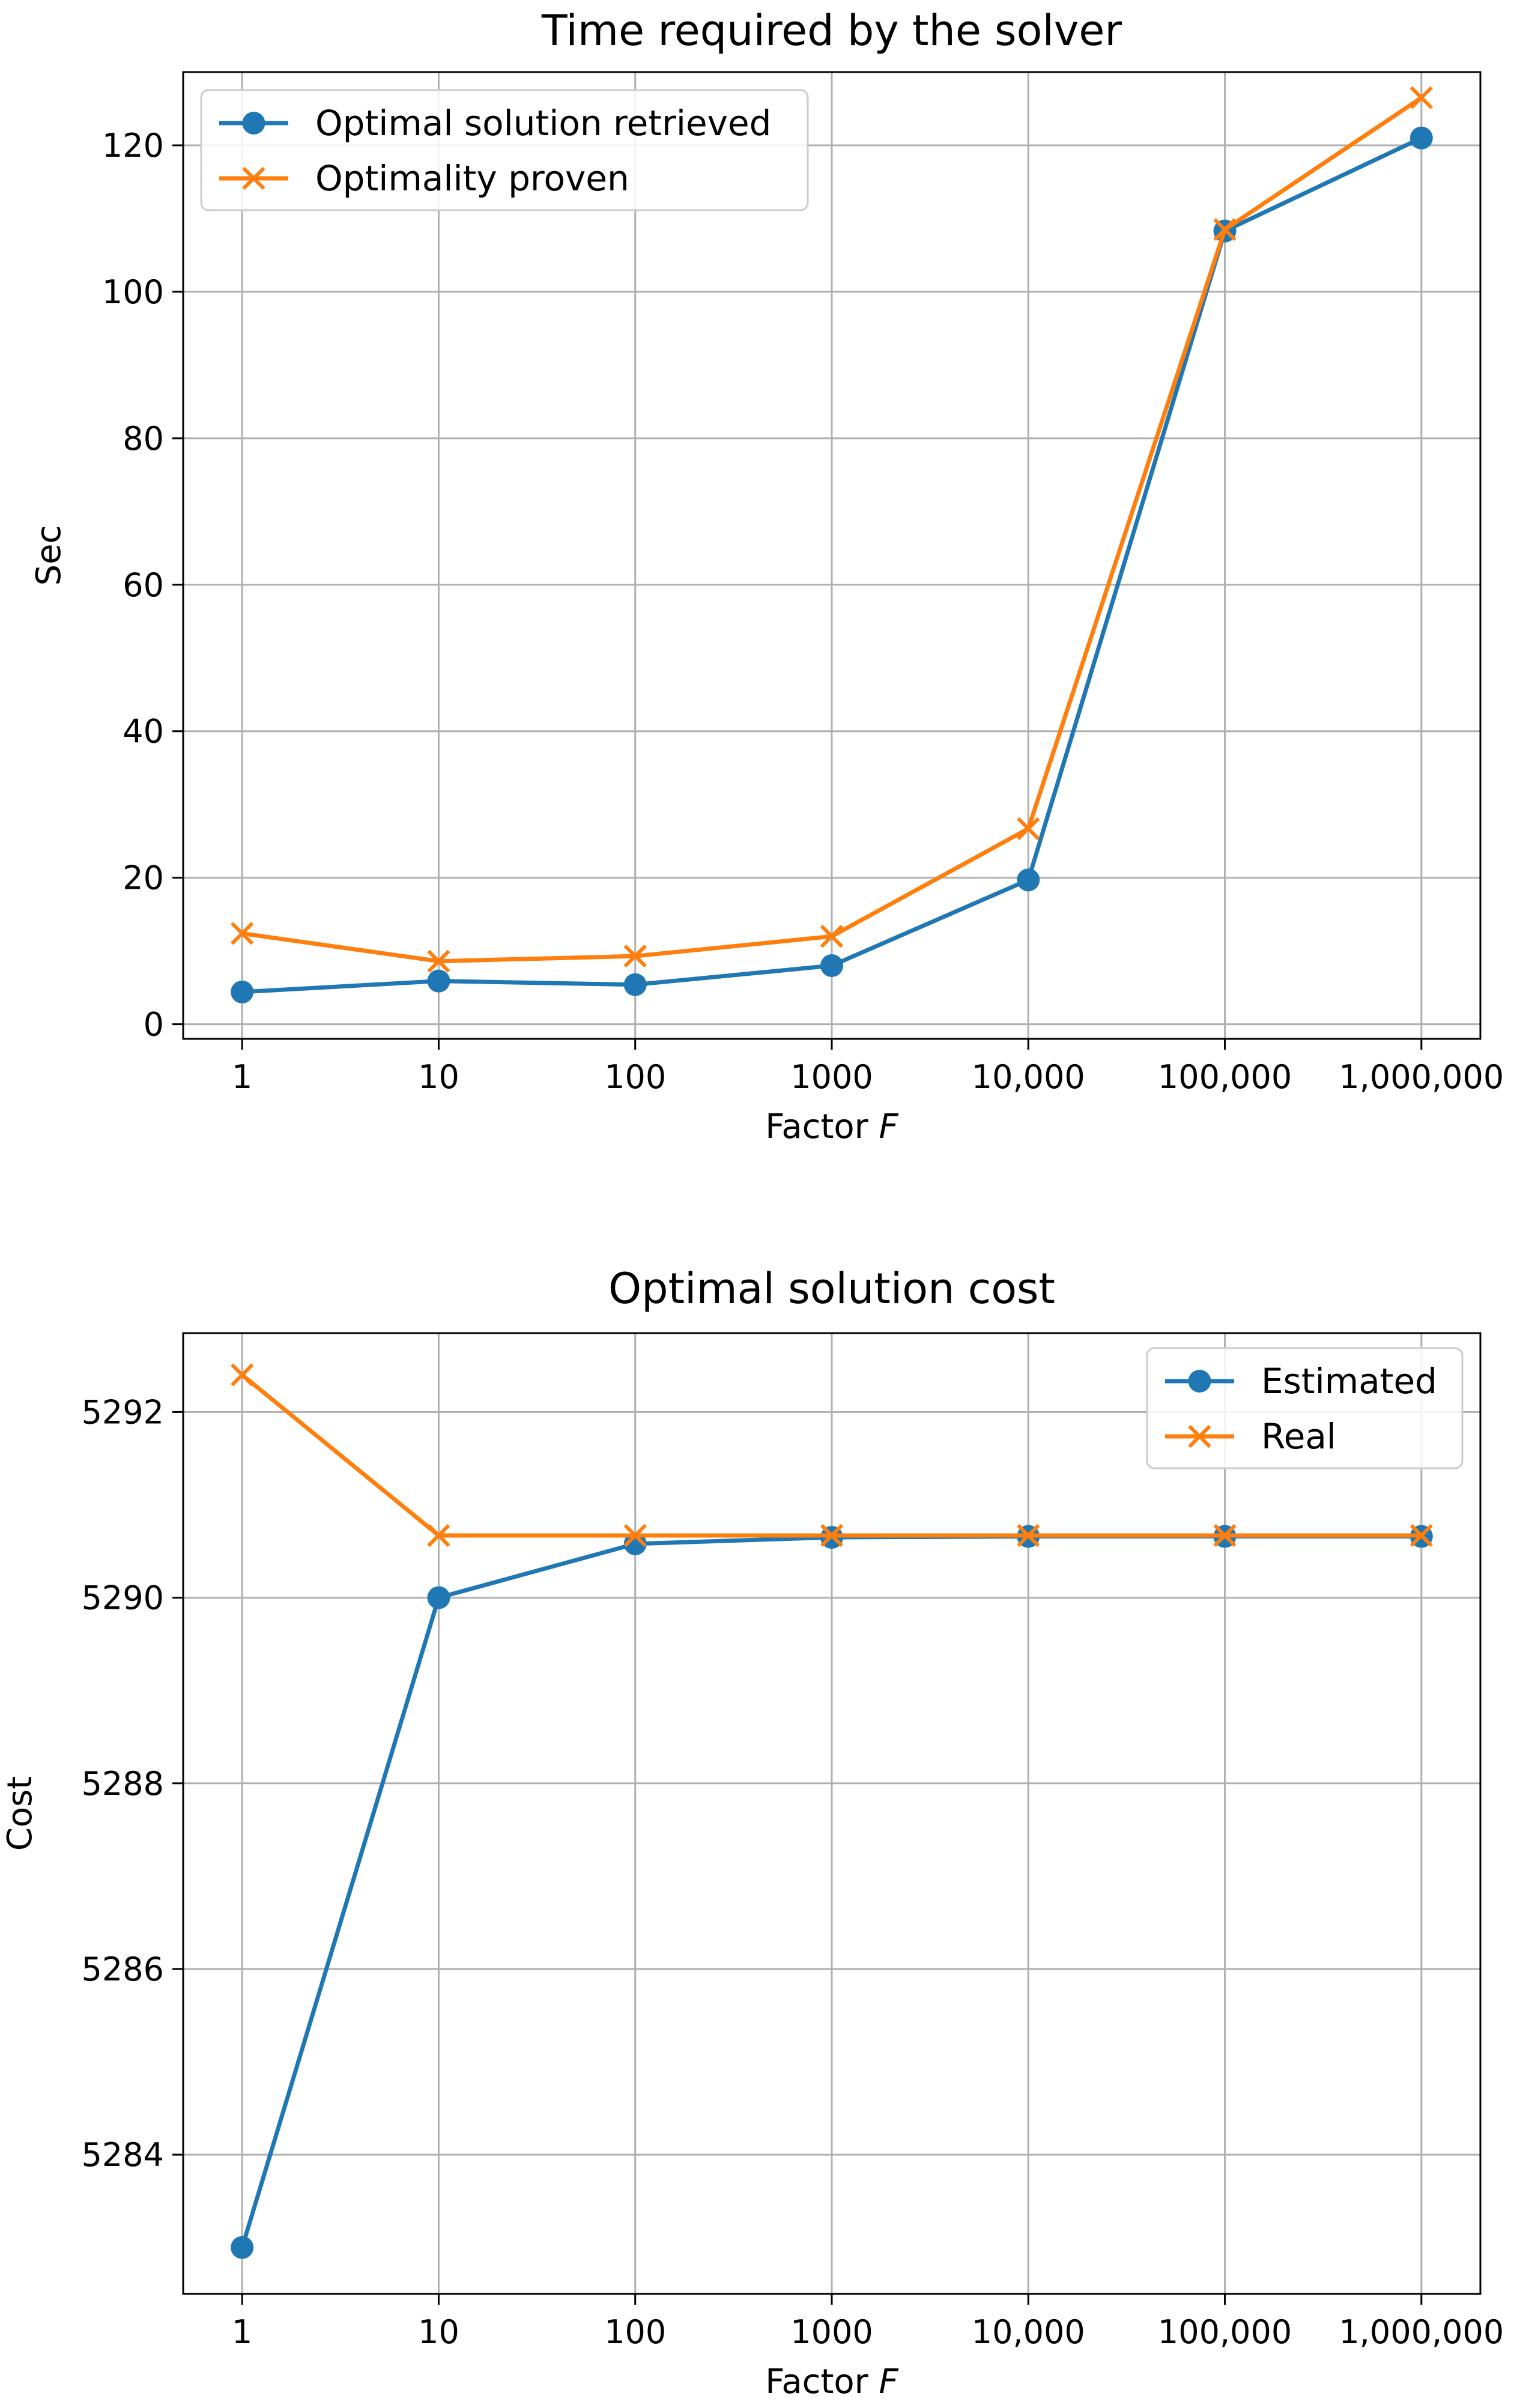 The width and height of the screenshot is (1520, 2408). What do you see at coordinates (543, 123) in the screenshot?
I see `legend-entry-label: Optimal solution retrieved` at bounding box center [543, 123].